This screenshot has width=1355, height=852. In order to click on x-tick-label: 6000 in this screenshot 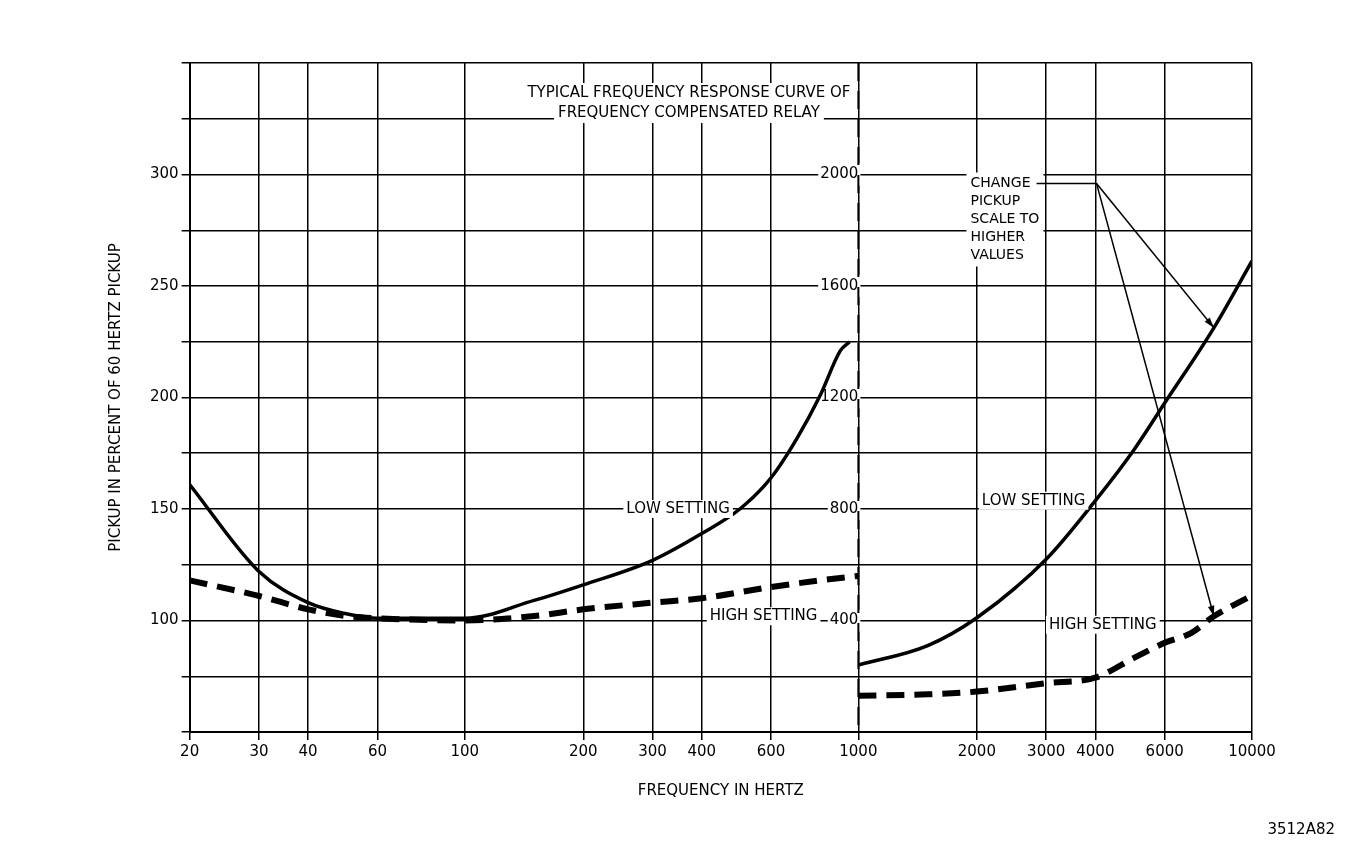, I will do `click(1164, 750)`.